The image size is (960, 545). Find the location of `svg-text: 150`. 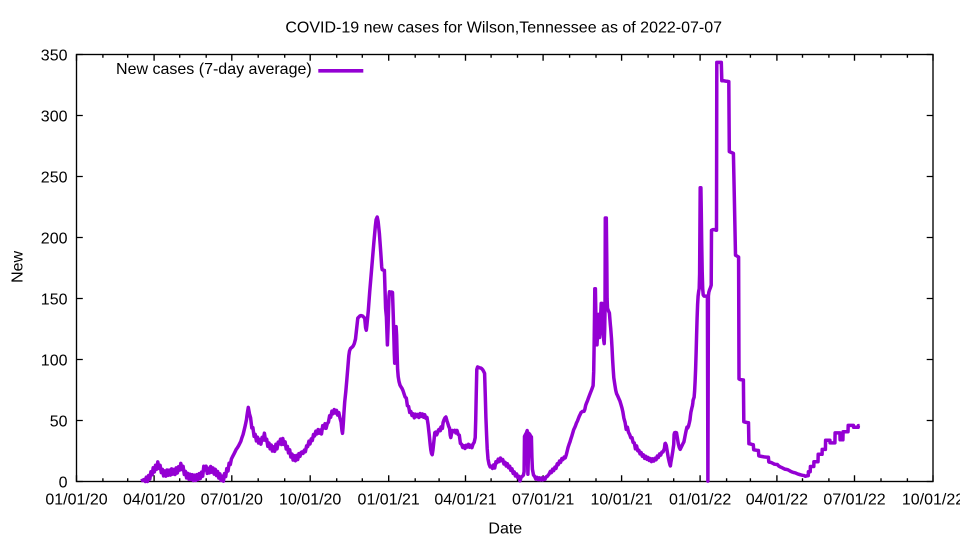

svg-text: 150 is located at coordinates (54, 299).